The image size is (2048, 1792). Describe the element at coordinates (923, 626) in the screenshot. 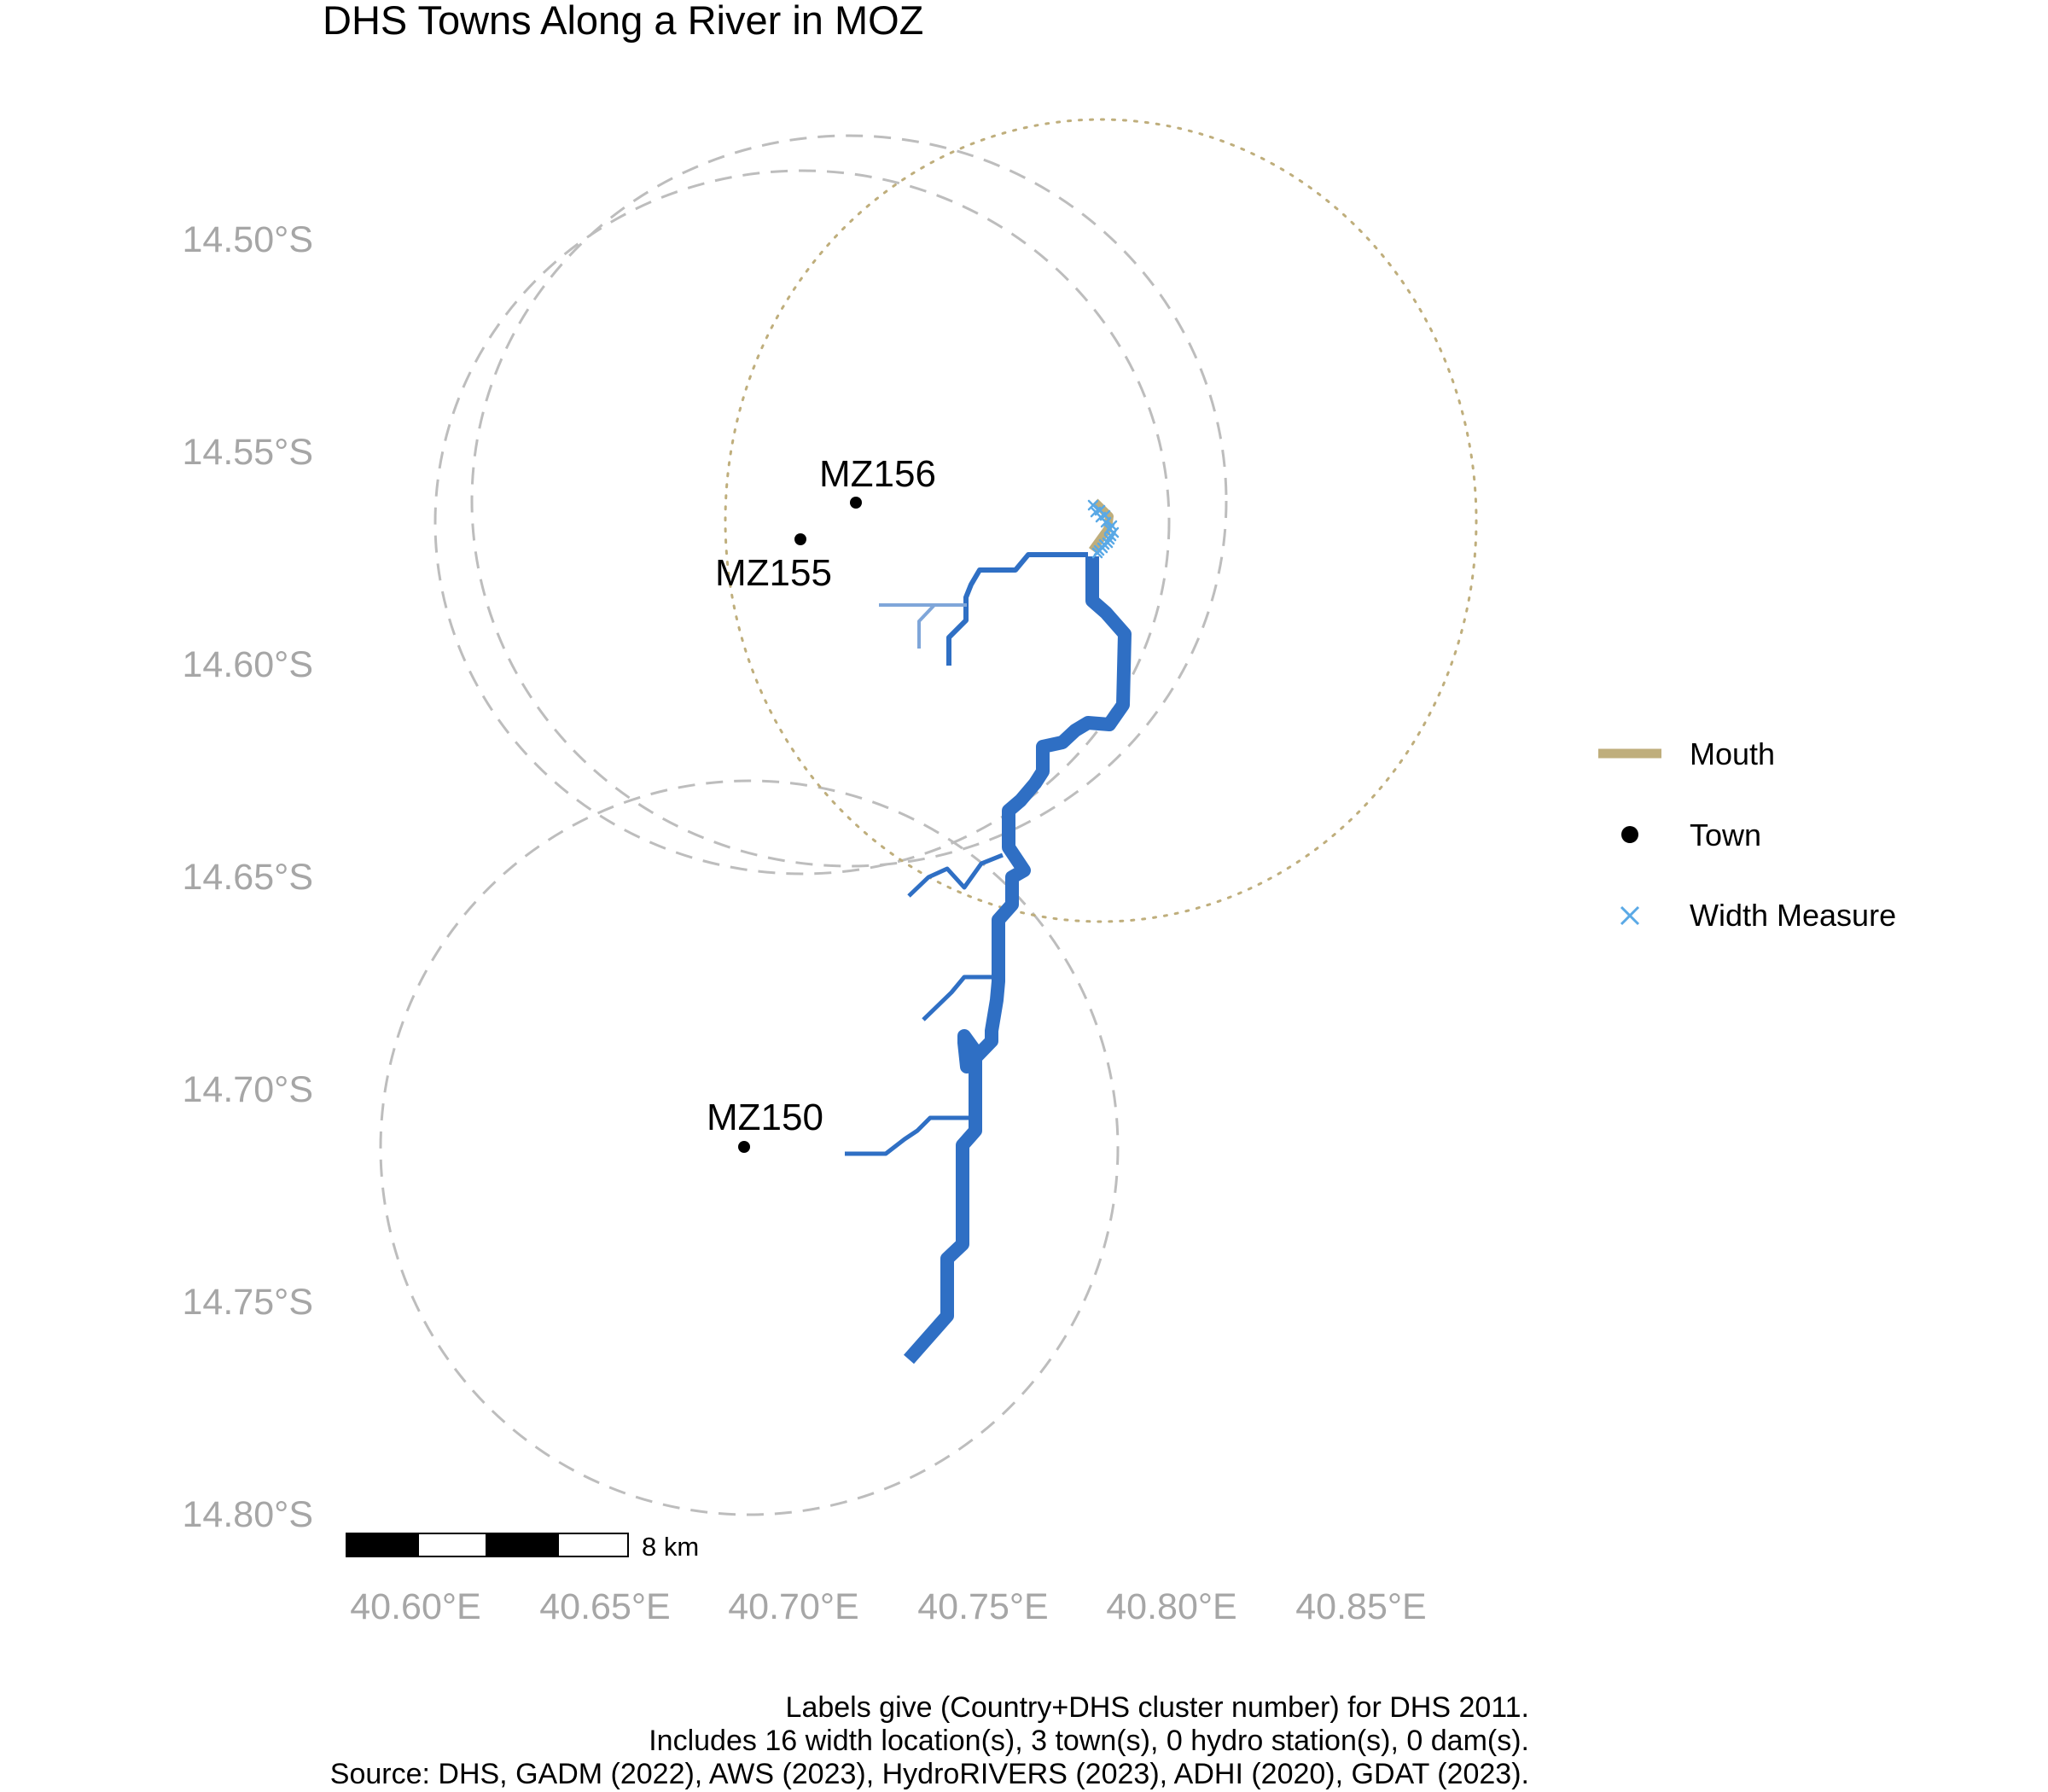

I see `river-upper-minor-tributary` at that location.